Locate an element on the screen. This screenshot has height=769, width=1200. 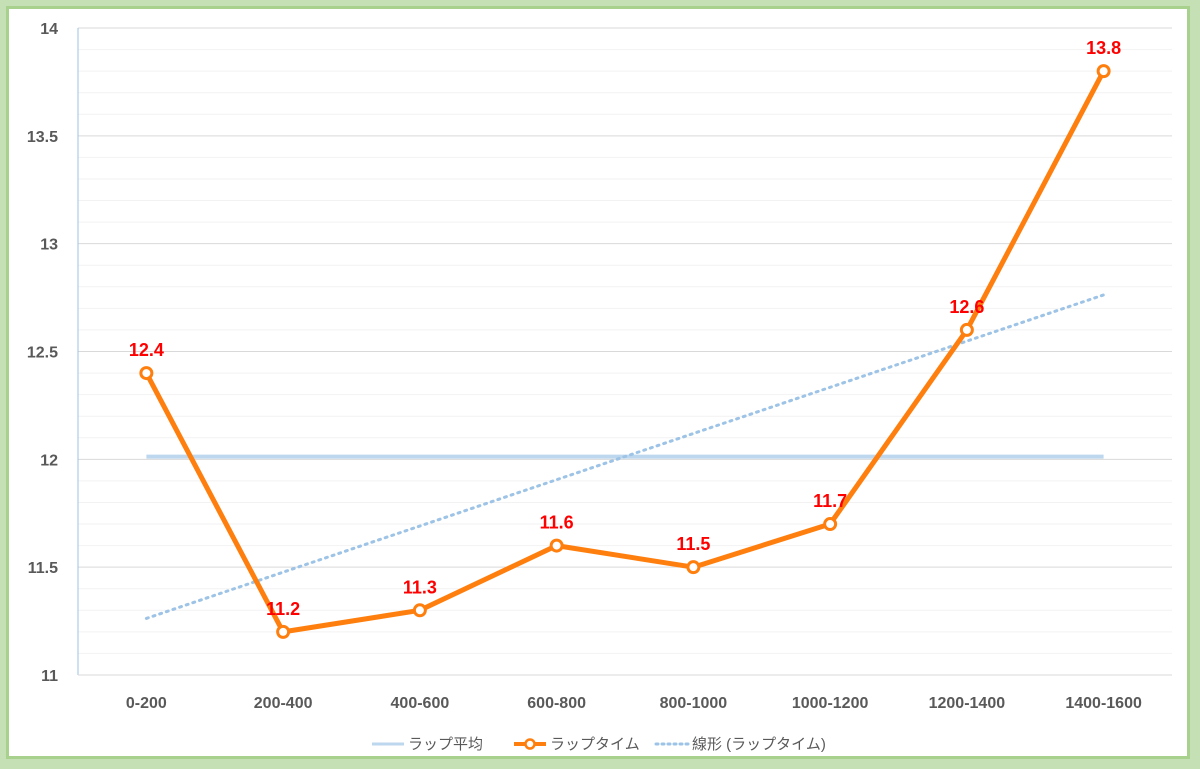
y-tick-label: 13.5 is located at coordinates (42, 137).